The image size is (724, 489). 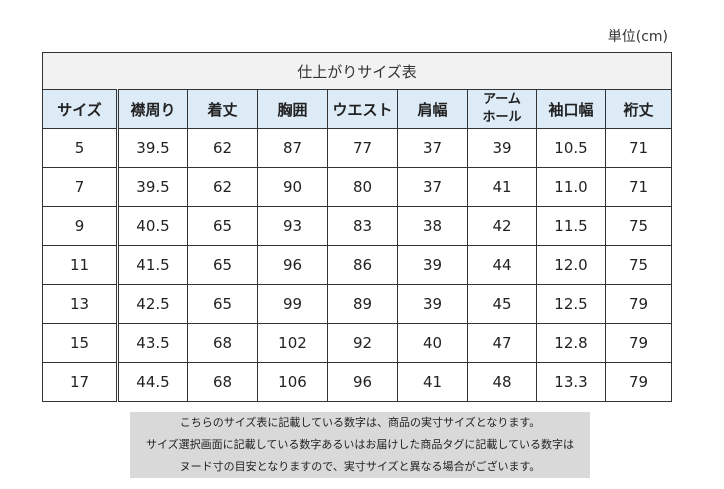 I want to click on table-cell: 13.3, so click(x=571, y=382).